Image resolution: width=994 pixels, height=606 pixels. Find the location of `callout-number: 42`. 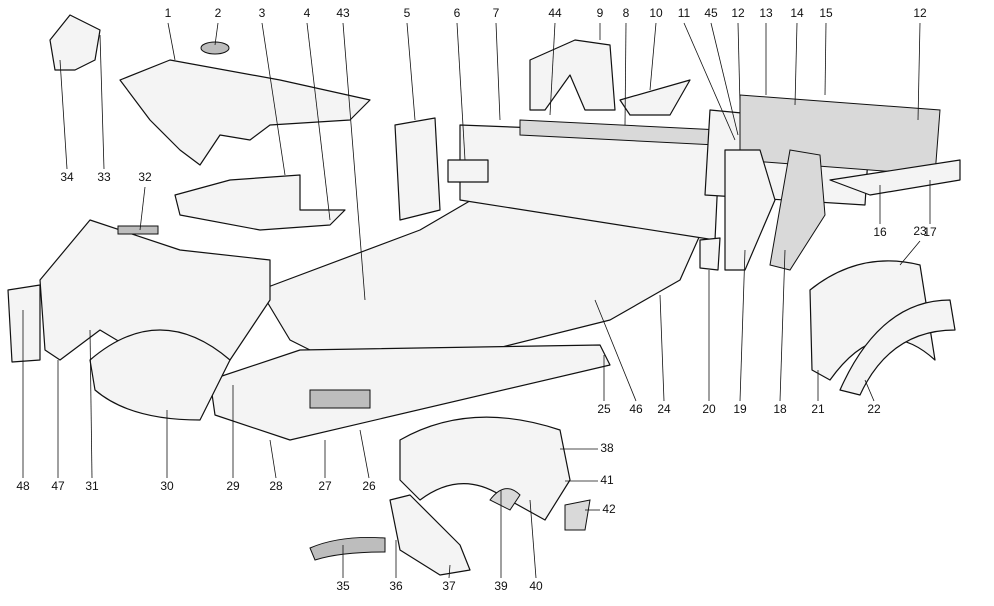

callout-number: 42 is located at coordinates (609, 509).